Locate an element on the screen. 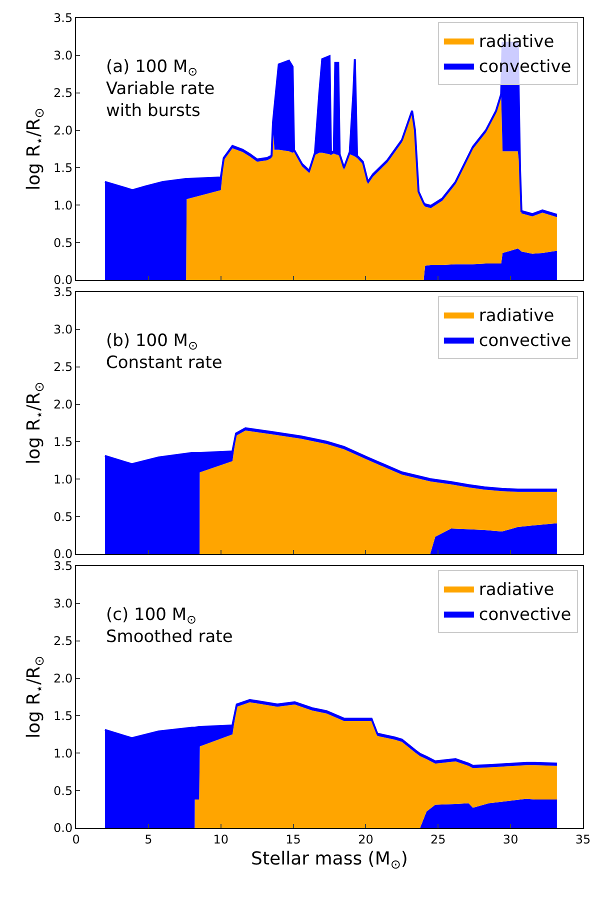 This screenshot has height=900, width=600. x-tick-label: 15 is located at coordinates (293, 839).